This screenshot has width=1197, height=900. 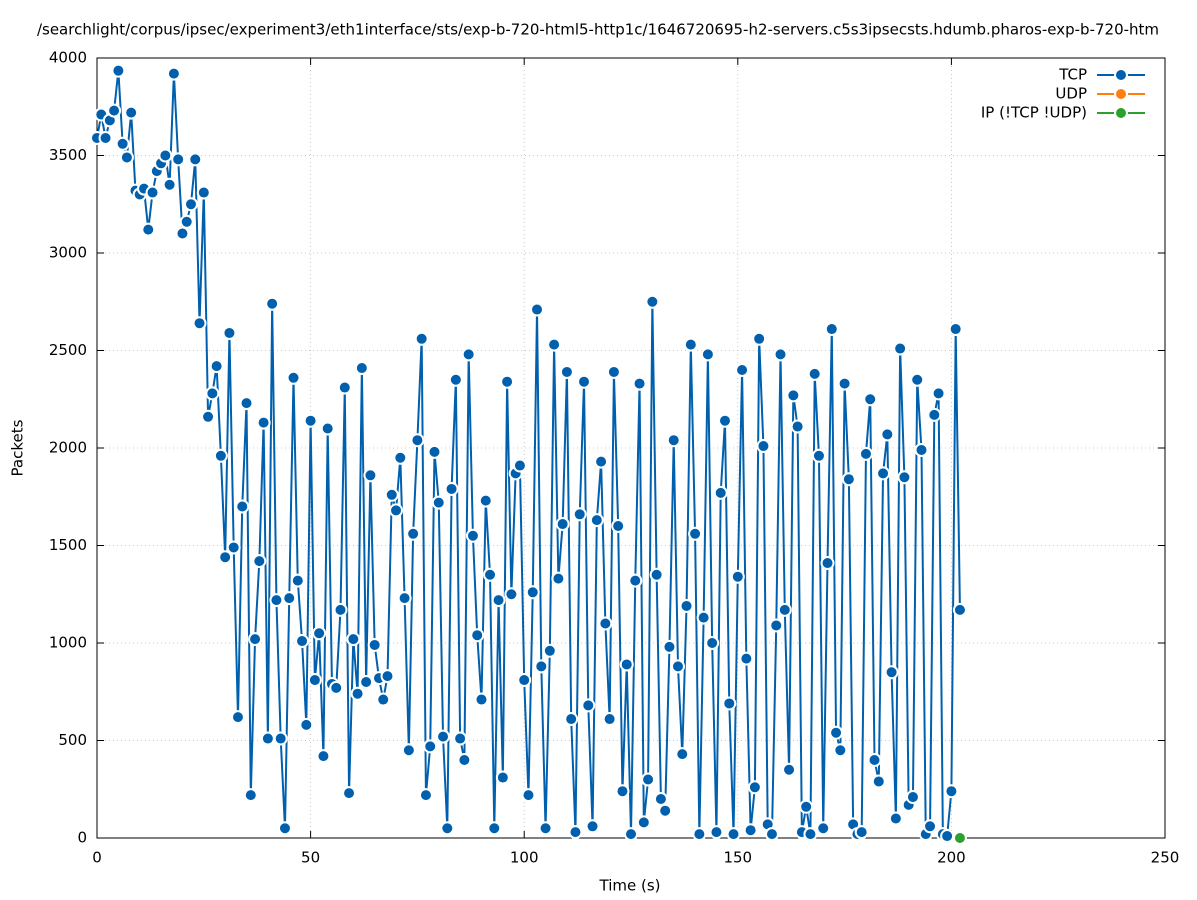 I want to click on y-tick-label: 1500, so click(x=68, y=545).